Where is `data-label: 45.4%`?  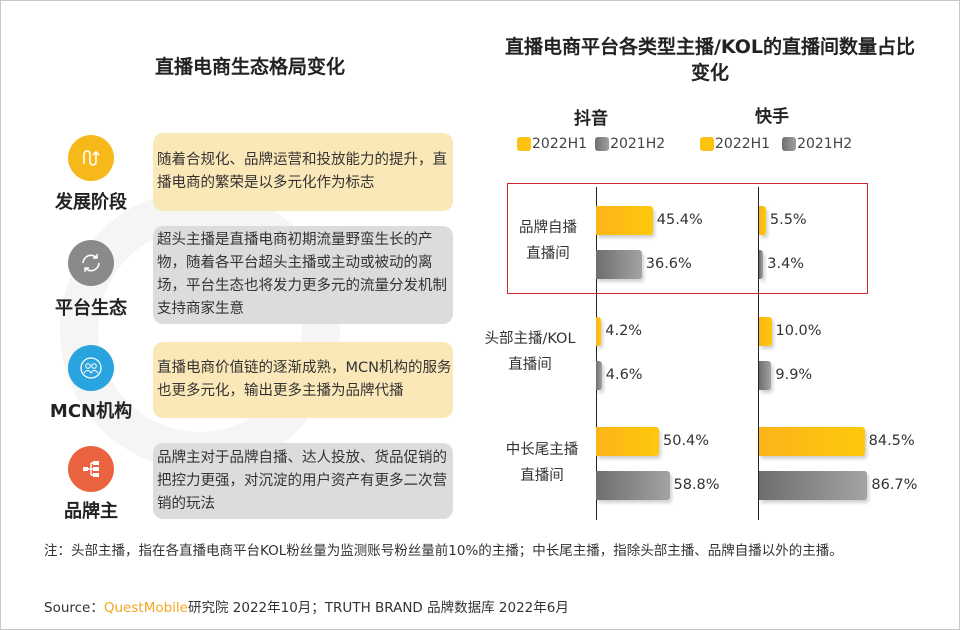
data-label: 45.4% is located at coordinates (679, 220).